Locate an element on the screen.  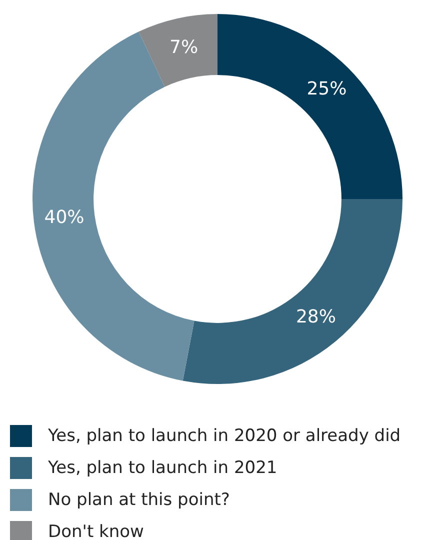
legend-label: Yes, plan to launch in 2020 or already did is located at coordinates (224, 436).